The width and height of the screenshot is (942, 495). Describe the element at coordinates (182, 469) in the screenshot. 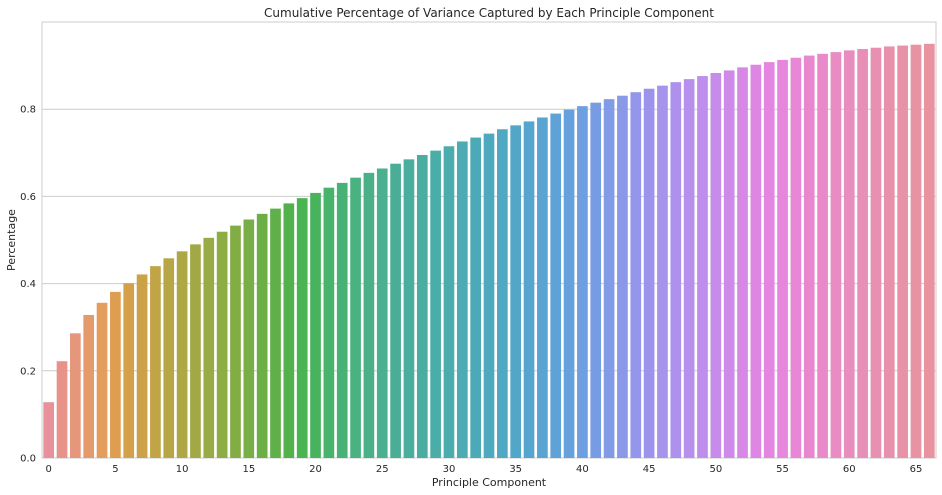

I see `x-tick-label: 10` at that location.